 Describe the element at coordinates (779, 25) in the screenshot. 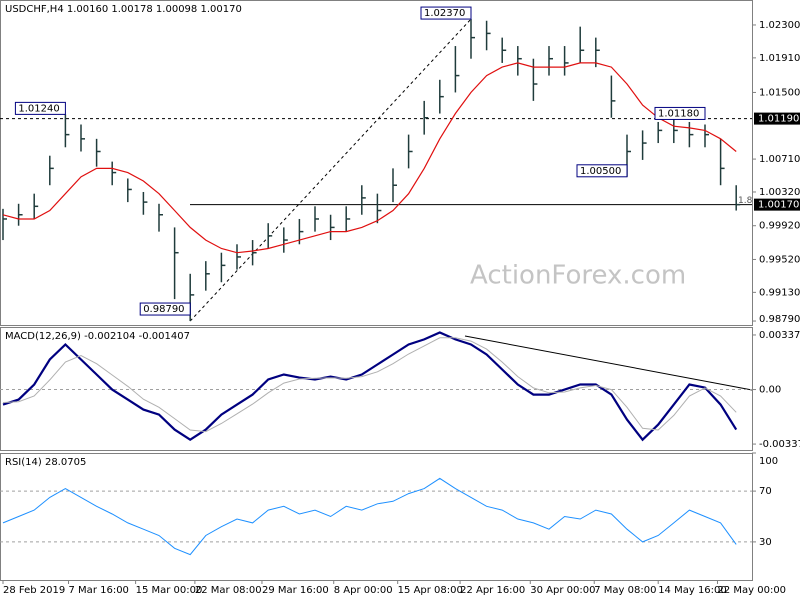

I see `y-tick-label: 1.02300` at that location.